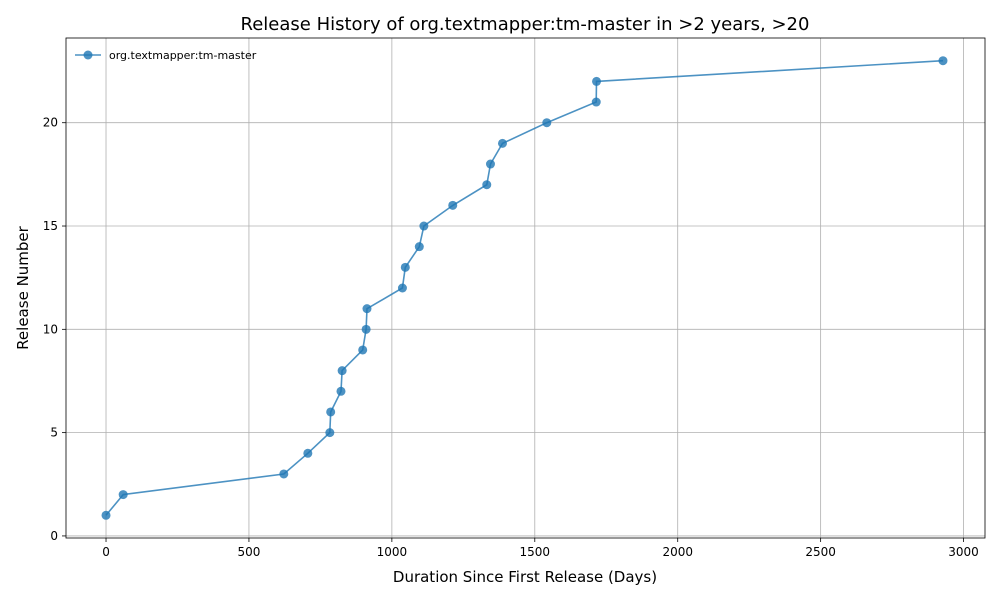 This screenshot has height=600, width=1000. Describe the element at coordinates (183, 55) in the screenshot. I see `legend-label: org.textmapper:tm-master` at that location.